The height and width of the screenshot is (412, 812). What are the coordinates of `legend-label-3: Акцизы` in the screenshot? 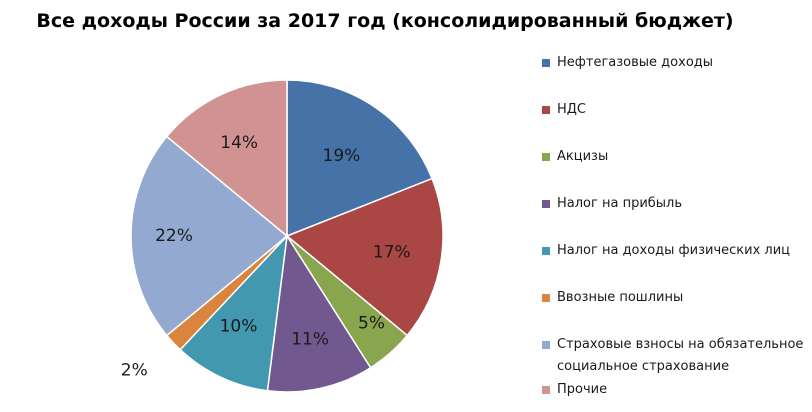 It's located at (583, 156).